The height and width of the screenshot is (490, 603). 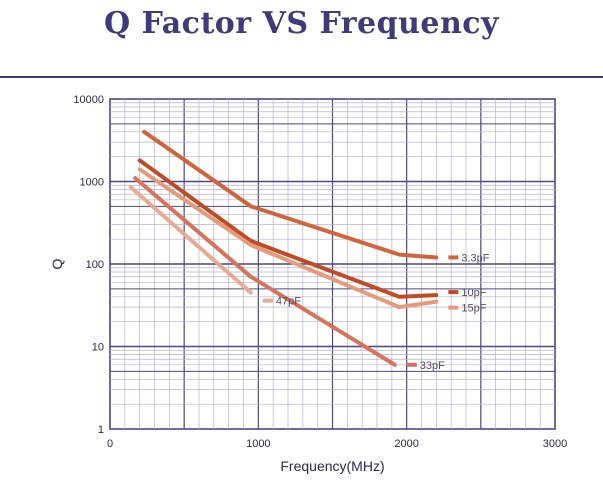 I want to click on y-axis-title: Q, so click(x=57, y=263).